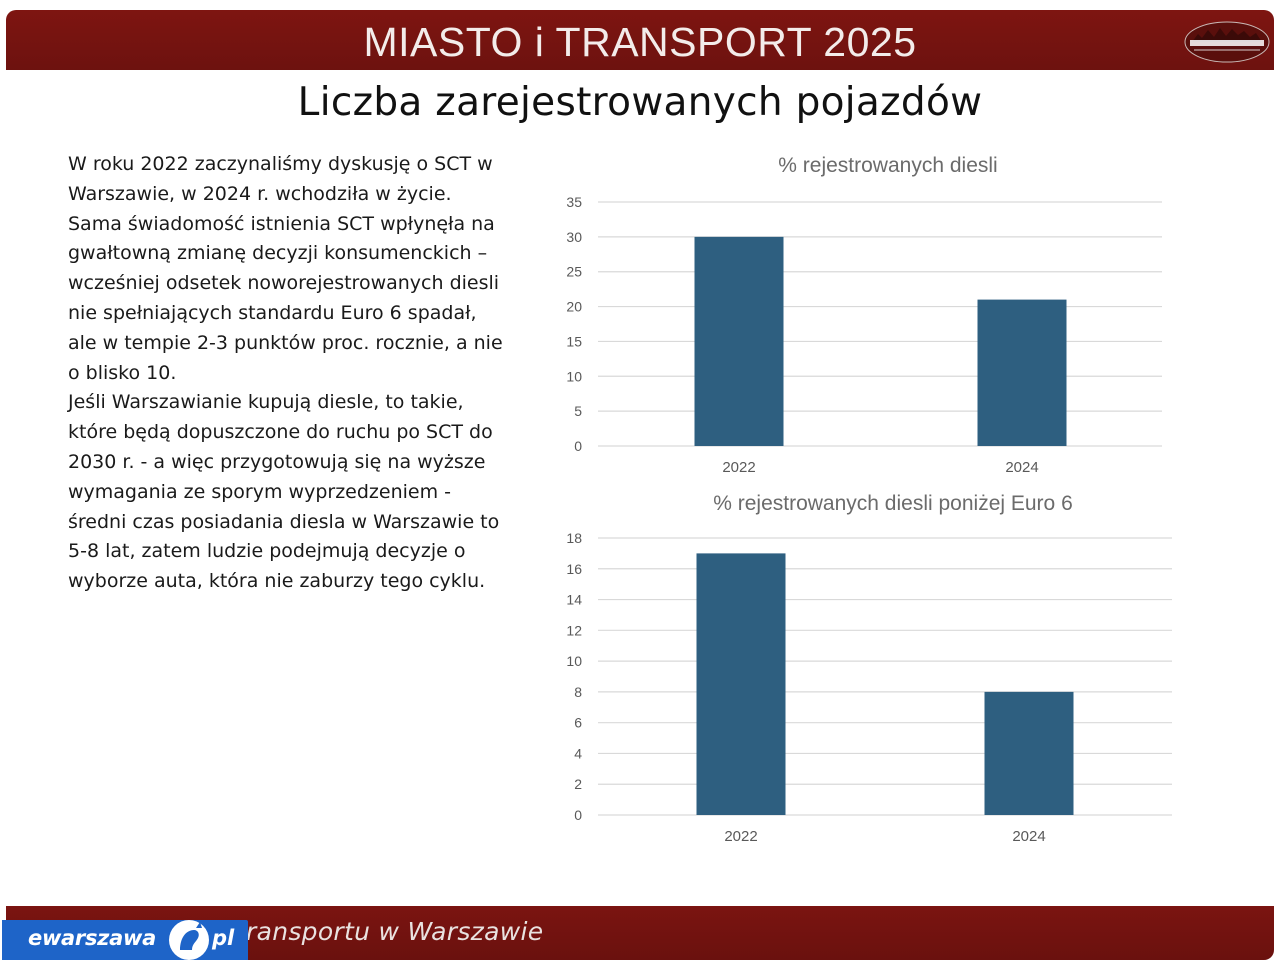 This screenshot has width=1280, height=970. Describe the element at coordinates (578, 723) in the screenshot. I see `chart-2-y-tick-label: 6` at that location.